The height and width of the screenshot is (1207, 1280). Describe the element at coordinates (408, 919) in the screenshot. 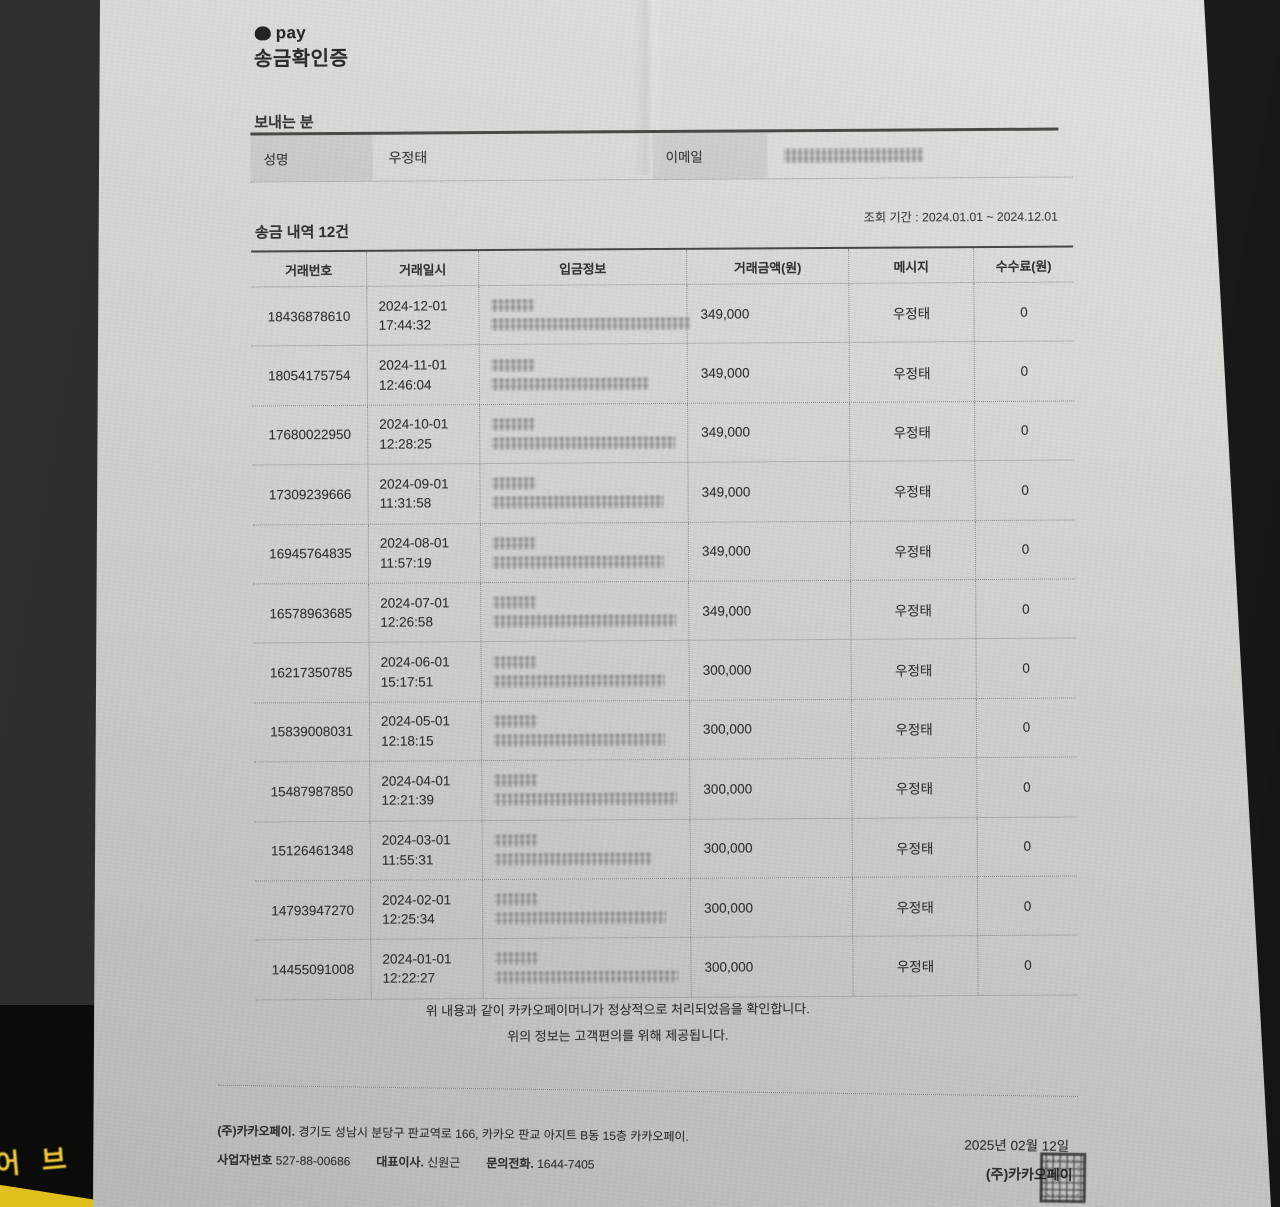

I see `txn-time: 12:25:34` at that location.